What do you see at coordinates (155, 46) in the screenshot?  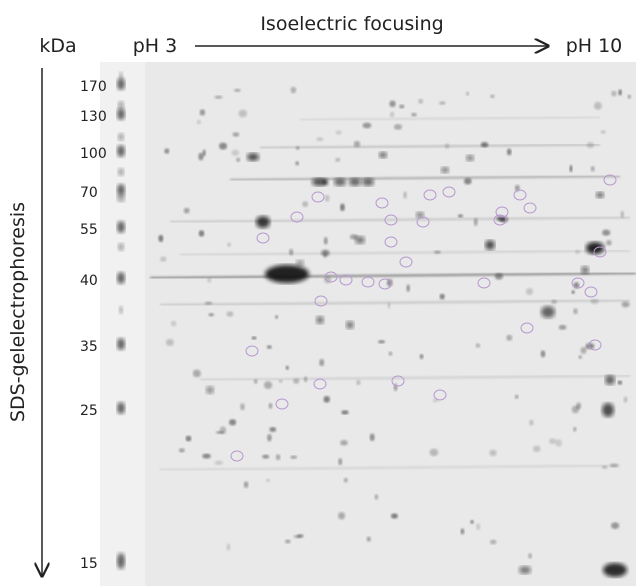 I see `ph-start: pH 3` at bounding box center [155, 46].